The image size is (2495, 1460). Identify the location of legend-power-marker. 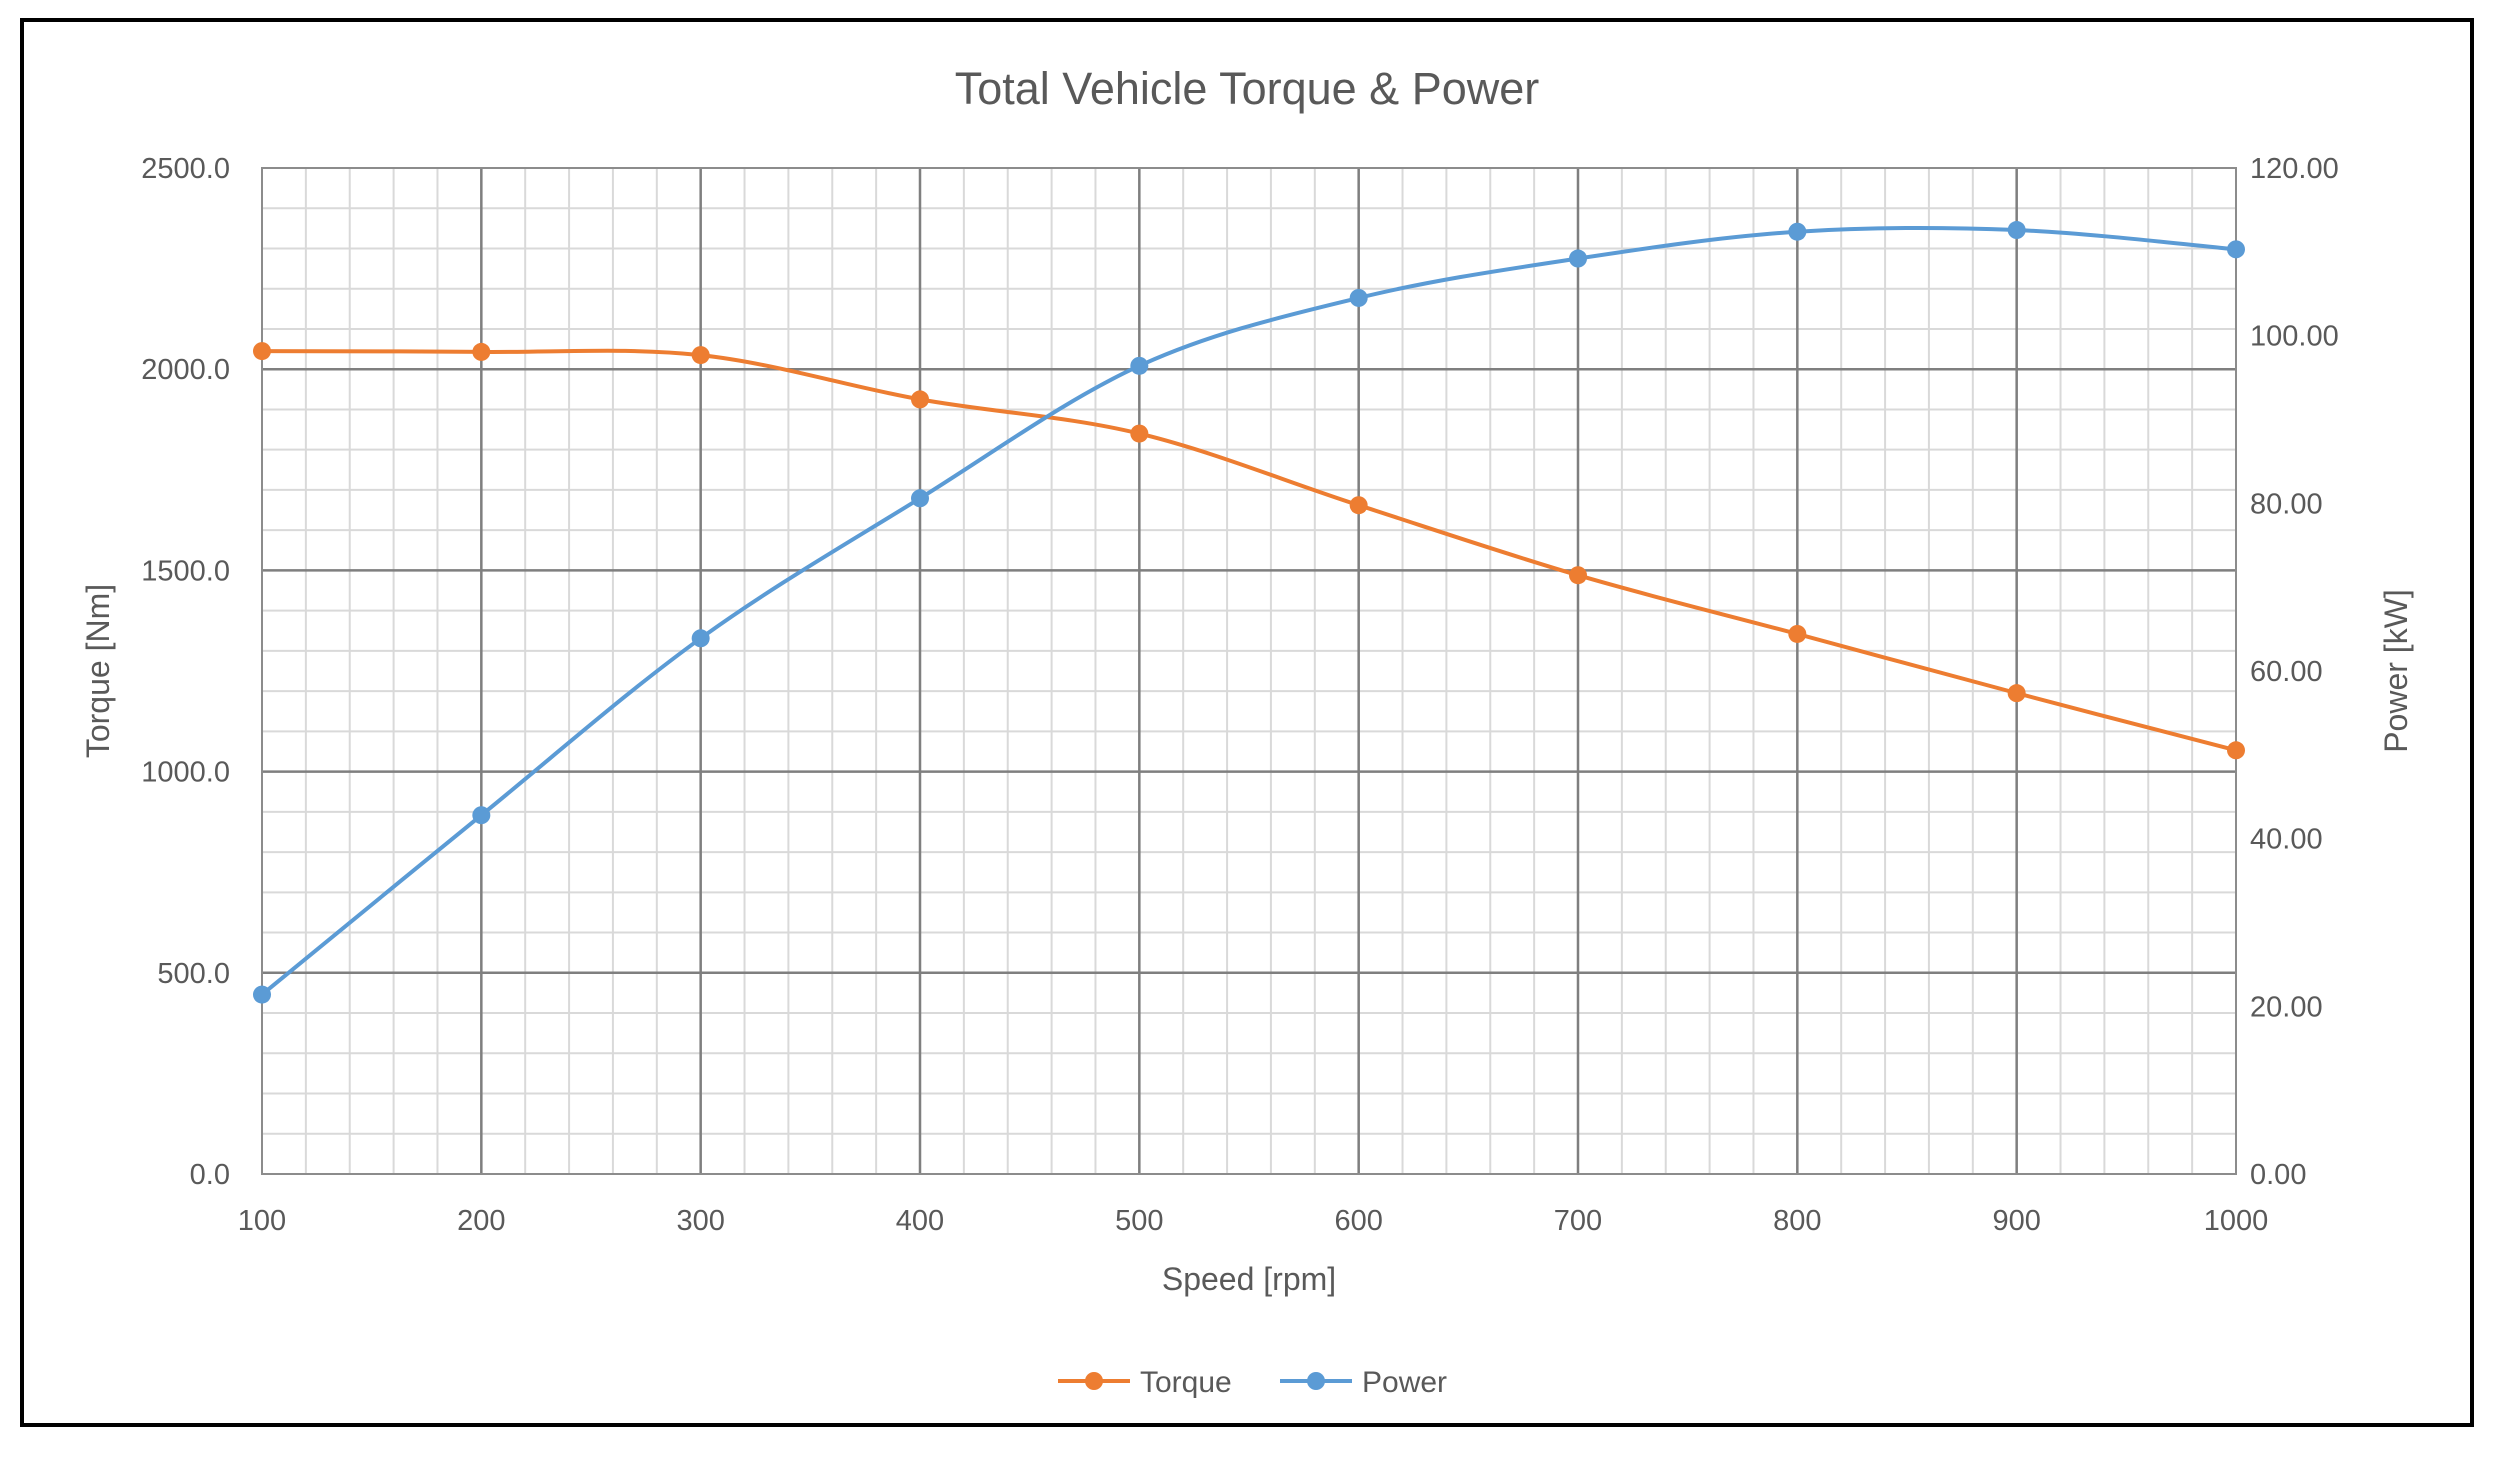
(1316, 1381).